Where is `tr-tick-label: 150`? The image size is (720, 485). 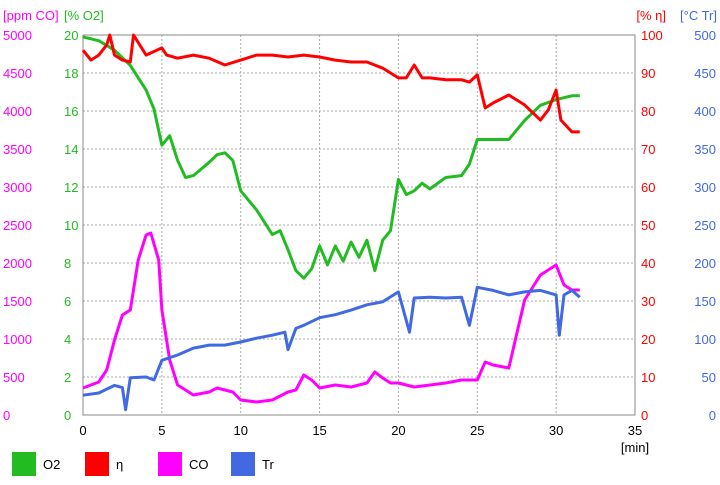 tr-tick-label: 150 is located at coordinates (705, 301).